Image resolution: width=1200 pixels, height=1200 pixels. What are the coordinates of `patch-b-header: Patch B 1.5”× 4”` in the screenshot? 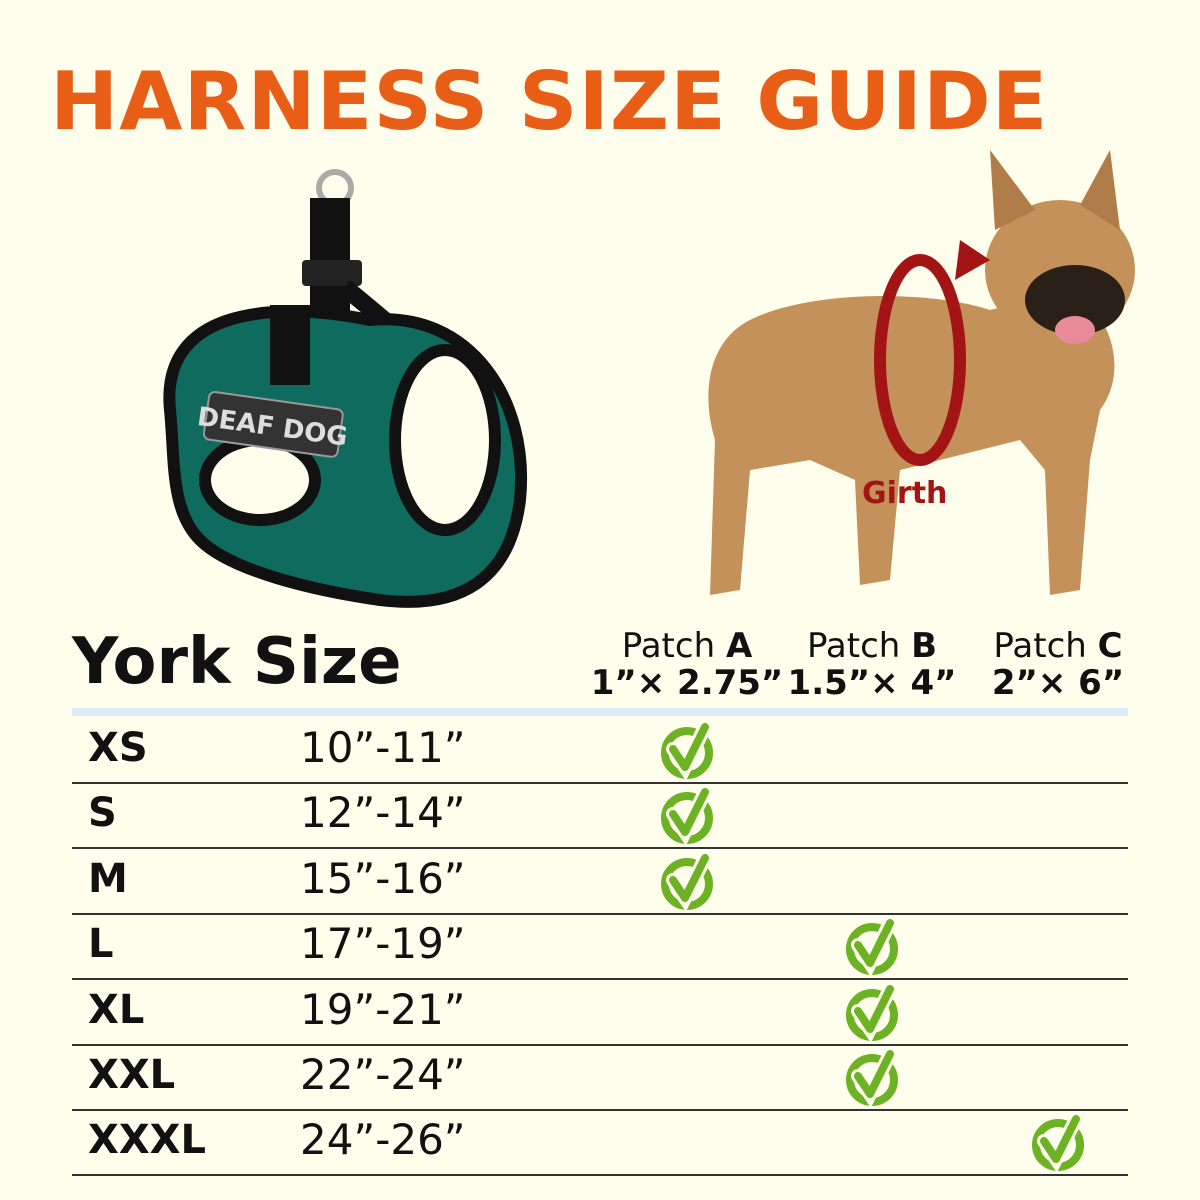 It's located at (872, 664).